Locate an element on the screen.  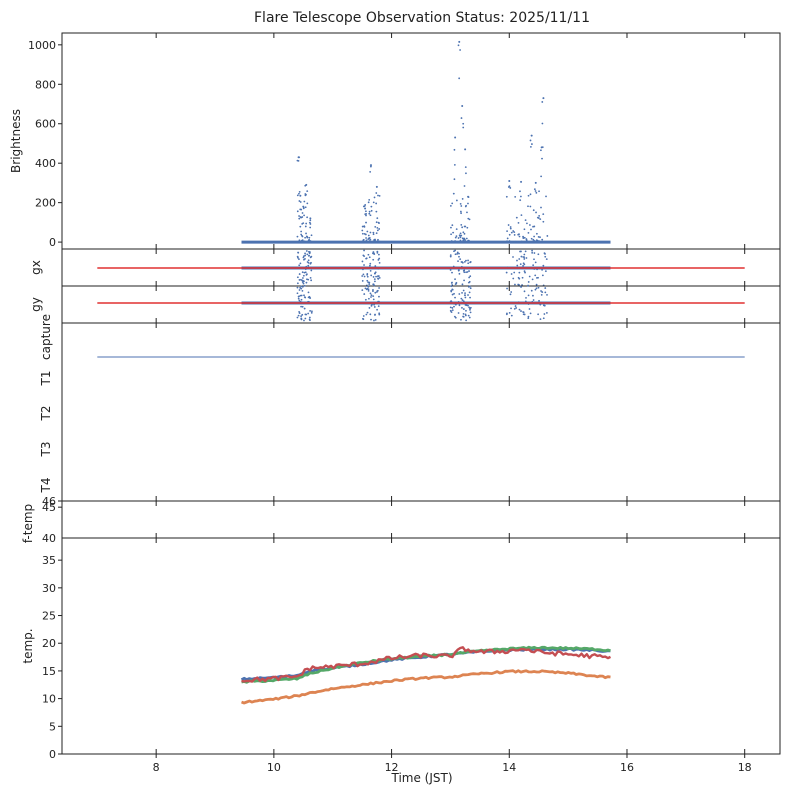
brightness-peak-point is located at coordinates (300, 195).